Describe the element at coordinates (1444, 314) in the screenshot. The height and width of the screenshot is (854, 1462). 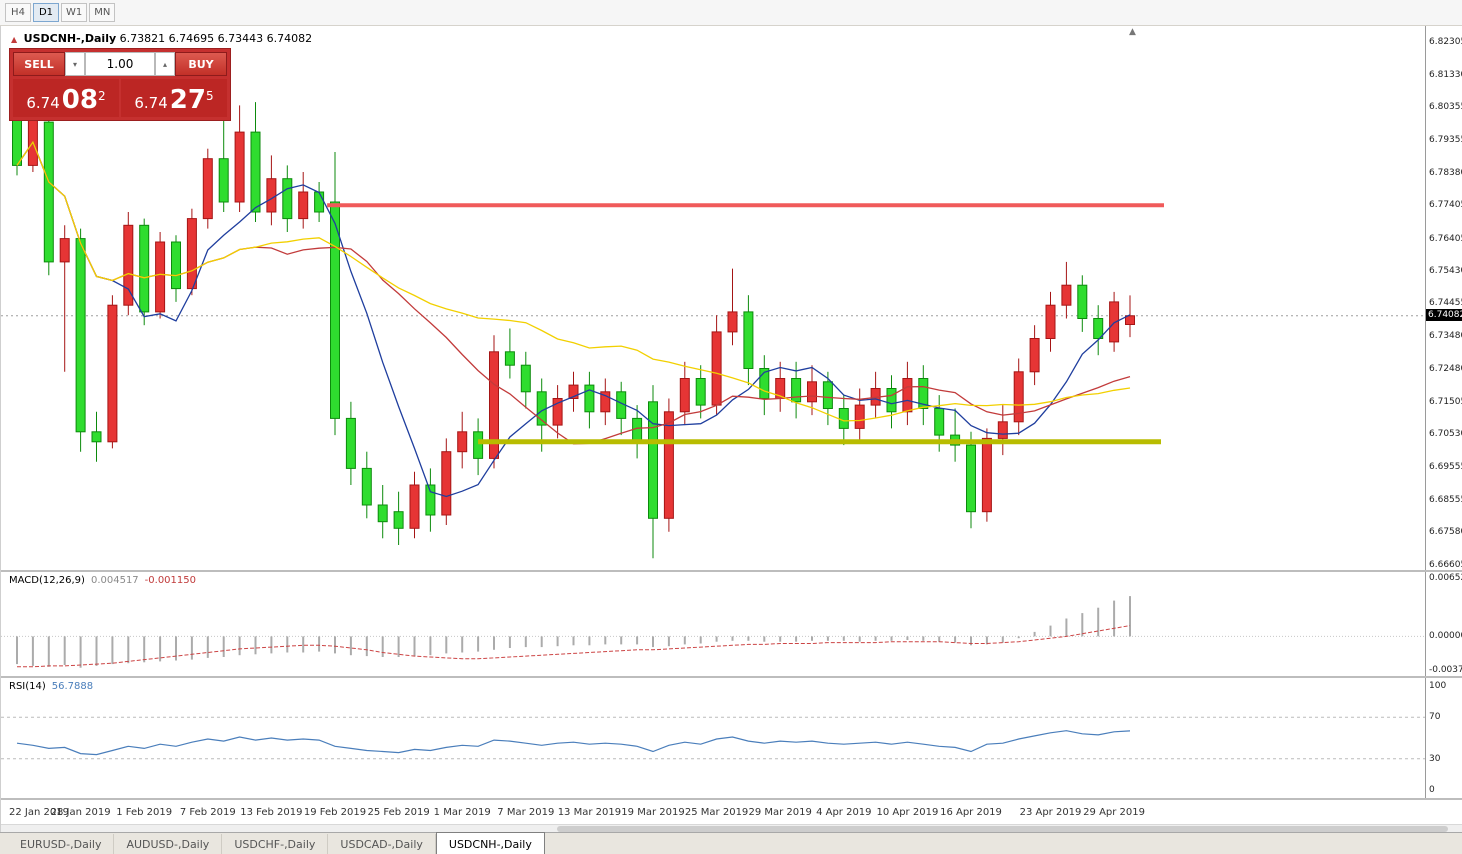
I see `current-price-tag: 6.74082` at that location.